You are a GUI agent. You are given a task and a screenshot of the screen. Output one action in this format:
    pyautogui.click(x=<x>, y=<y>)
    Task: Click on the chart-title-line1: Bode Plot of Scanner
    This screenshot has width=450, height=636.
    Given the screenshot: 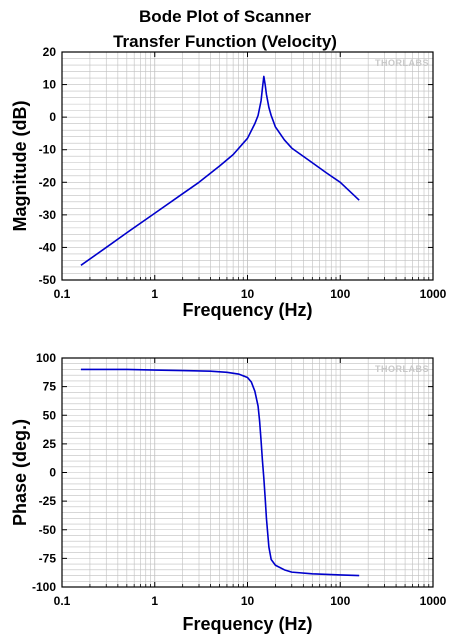 What is the action you would take?
    pyautogui.click(x=225, y=16)
    